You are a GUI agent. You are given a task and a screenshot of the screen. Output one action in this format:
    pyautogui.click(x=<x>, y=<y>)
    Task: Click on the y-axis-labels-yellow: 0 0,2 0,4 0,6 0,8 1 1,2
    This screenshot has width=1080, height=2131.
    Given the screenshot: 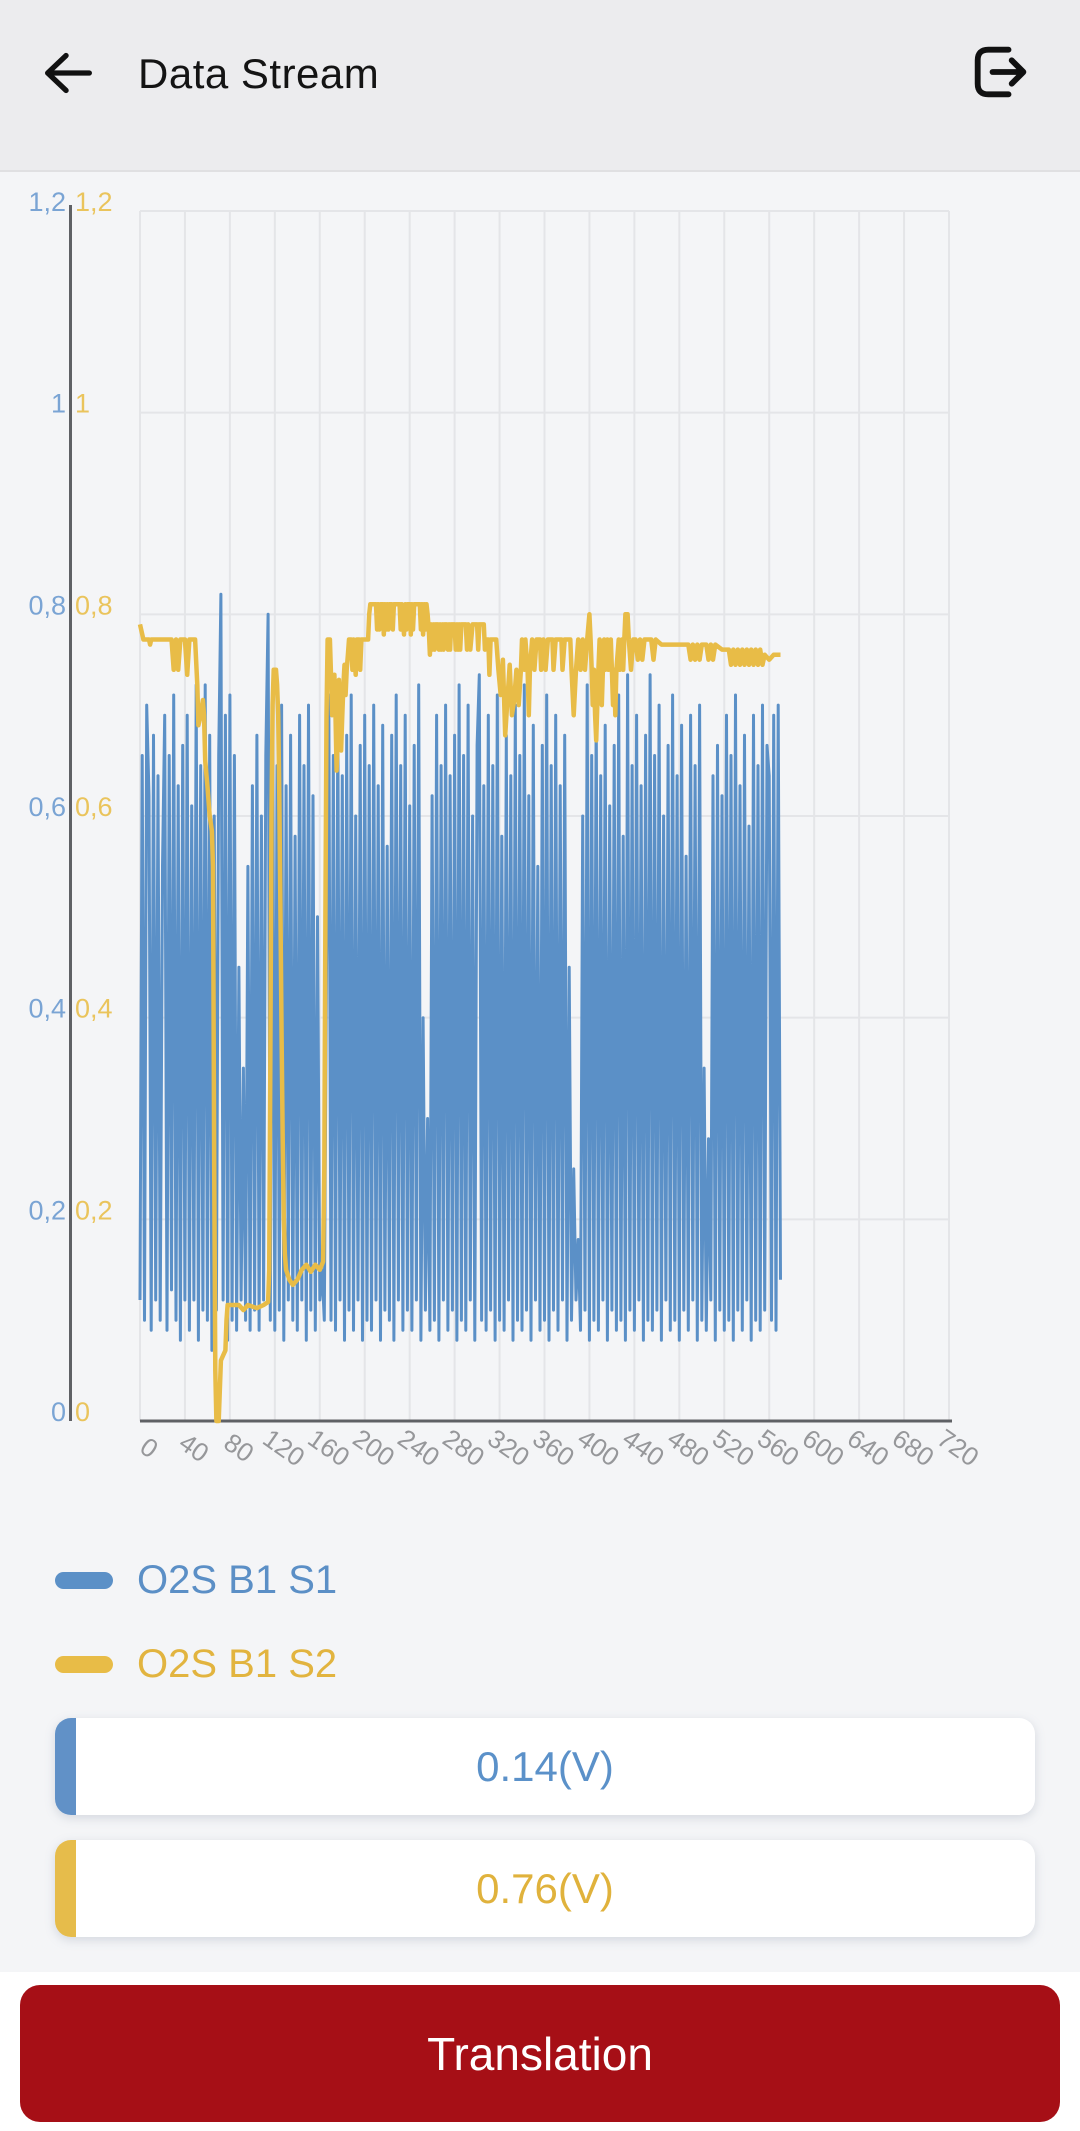 What is the action you would take?
    pyautogui.click(x=94, y=807)
    